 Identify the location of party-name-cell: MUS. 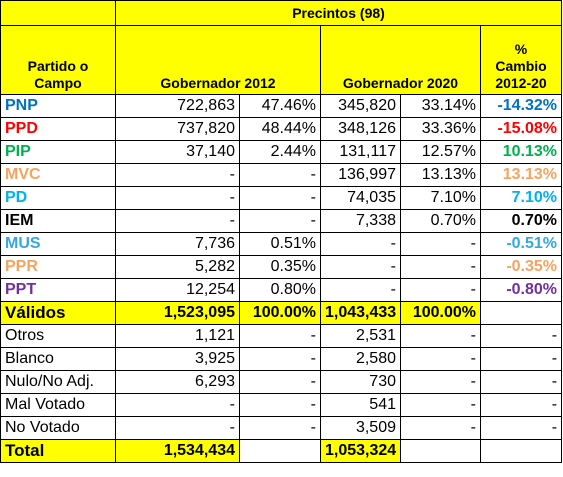
(58, 244).